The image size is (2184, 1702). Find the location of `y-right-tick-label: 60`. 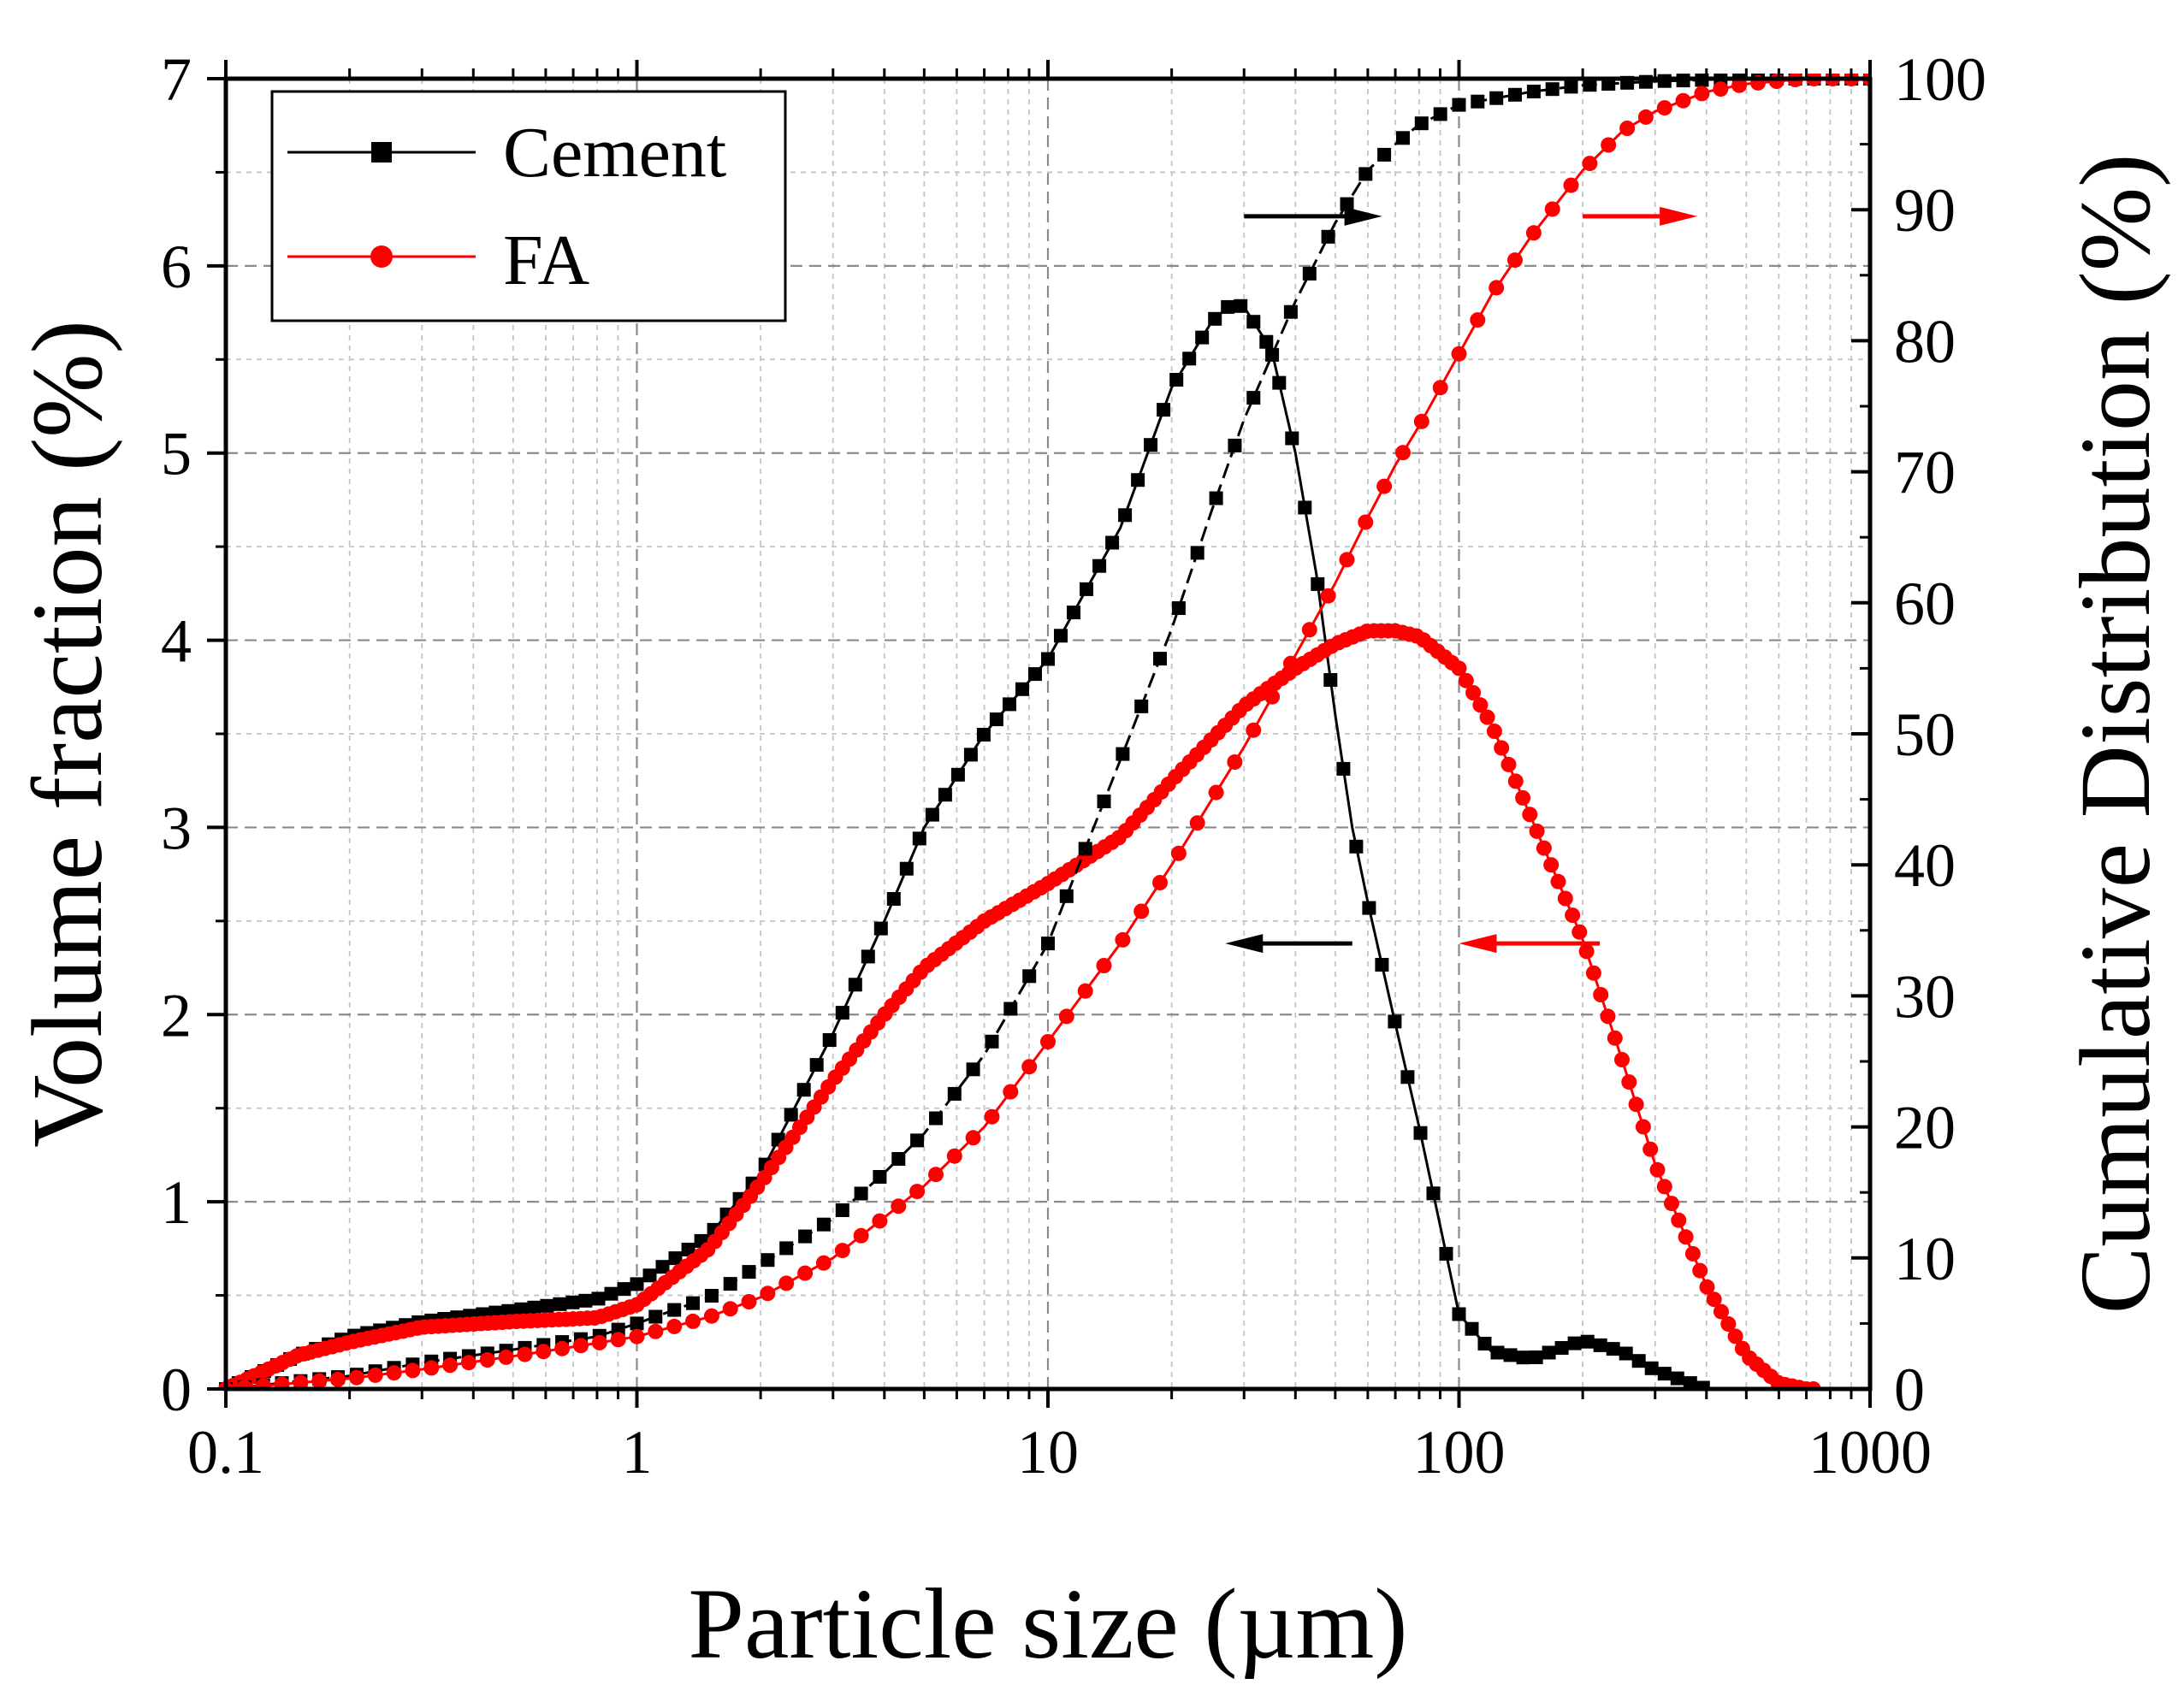

y-right-tick-label: 60 is located at coordinates (1925, 604).